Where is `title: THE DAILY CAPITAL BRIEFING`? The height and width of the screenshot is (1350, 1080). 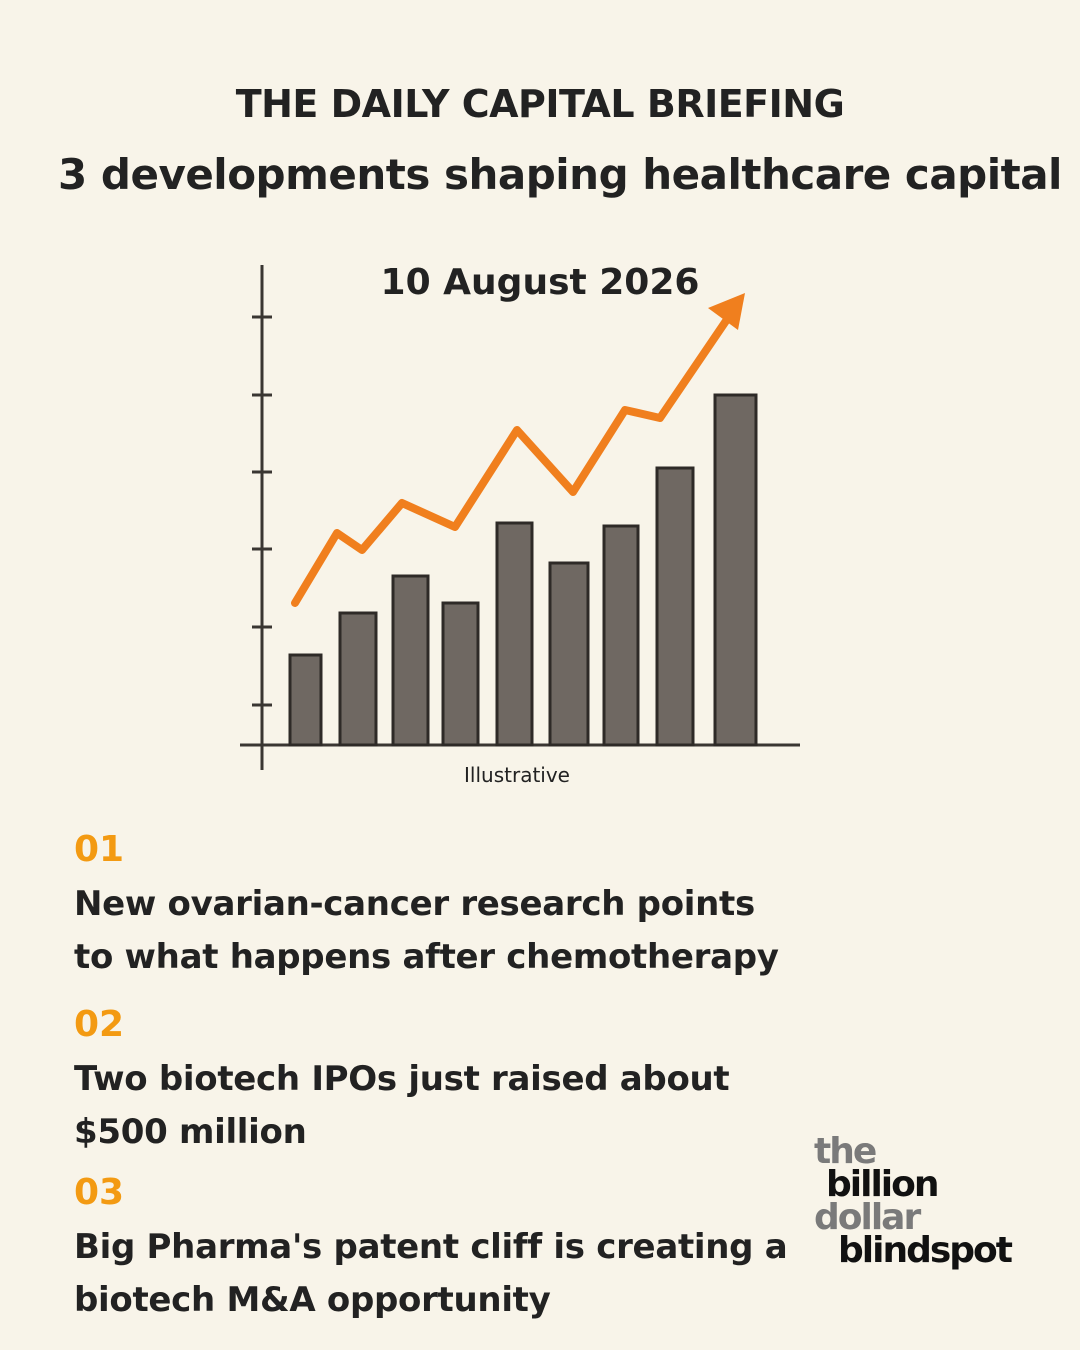
title: THE DAILY CAPITAL BRIEFING is located at coordinates (540, 104).